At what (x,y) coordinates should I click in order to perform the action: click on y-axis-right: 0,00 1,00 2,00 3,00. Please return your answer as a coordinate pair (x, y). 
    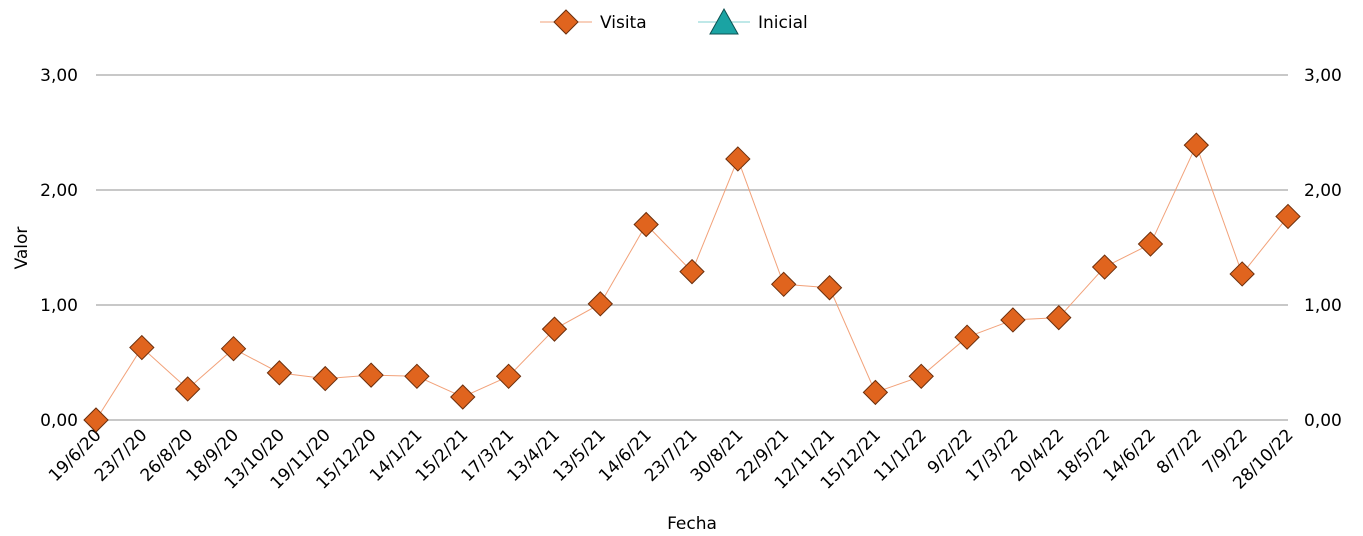
    Looking at the image, I should click on (1323, 248).